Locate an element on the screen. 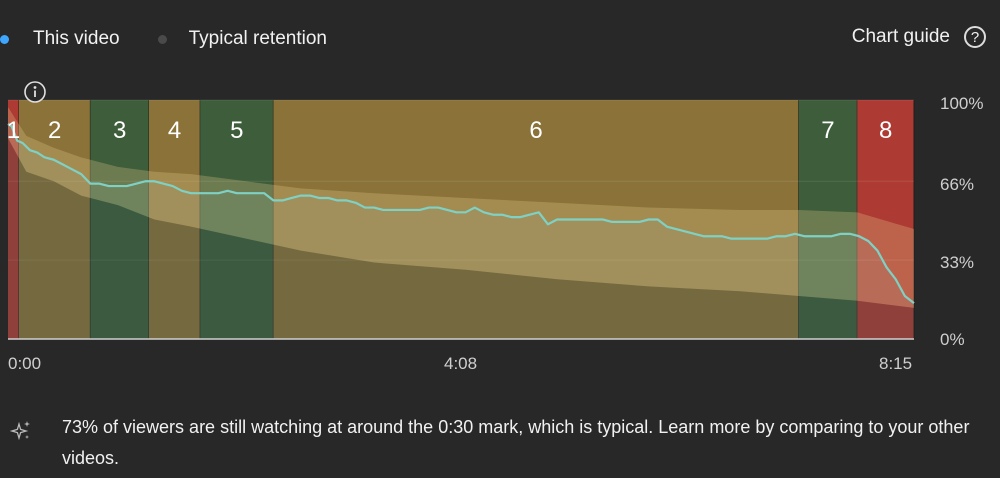  segment-label-6: 6 is located at coordinates (535, 130).